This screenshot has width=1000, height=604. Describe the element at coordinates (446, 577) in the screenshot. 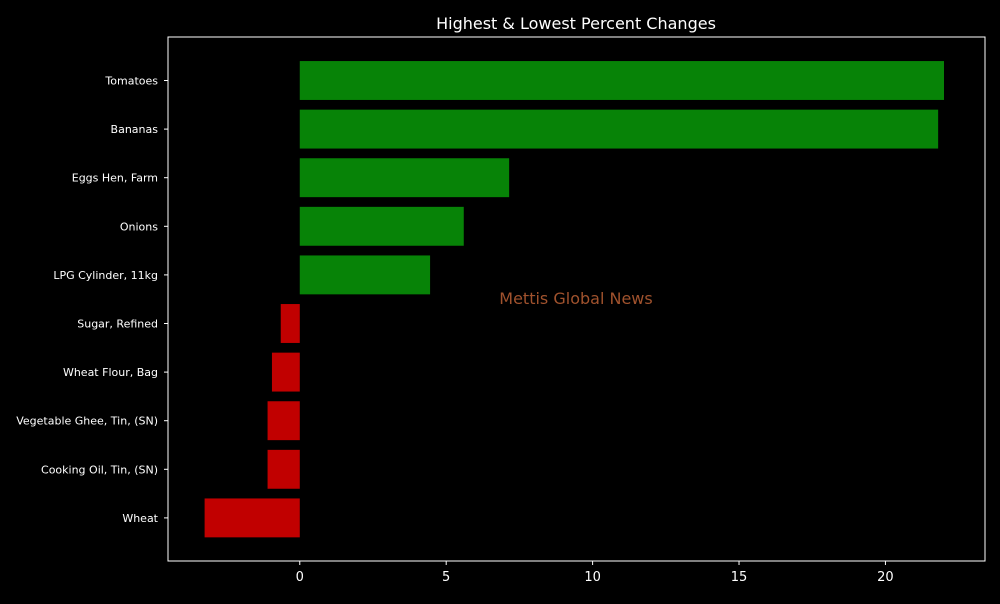

I see `x-tick-label: 5` at that location.